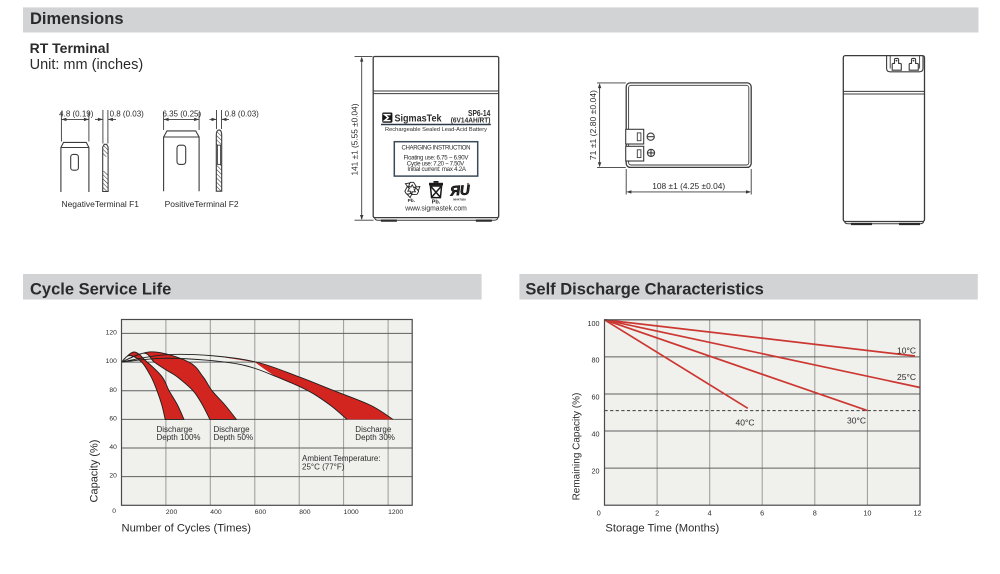  Describe the element at coordinates (181, 114) in the screenshot. I see `svg-text: 6.35 (0.25)` at that location.